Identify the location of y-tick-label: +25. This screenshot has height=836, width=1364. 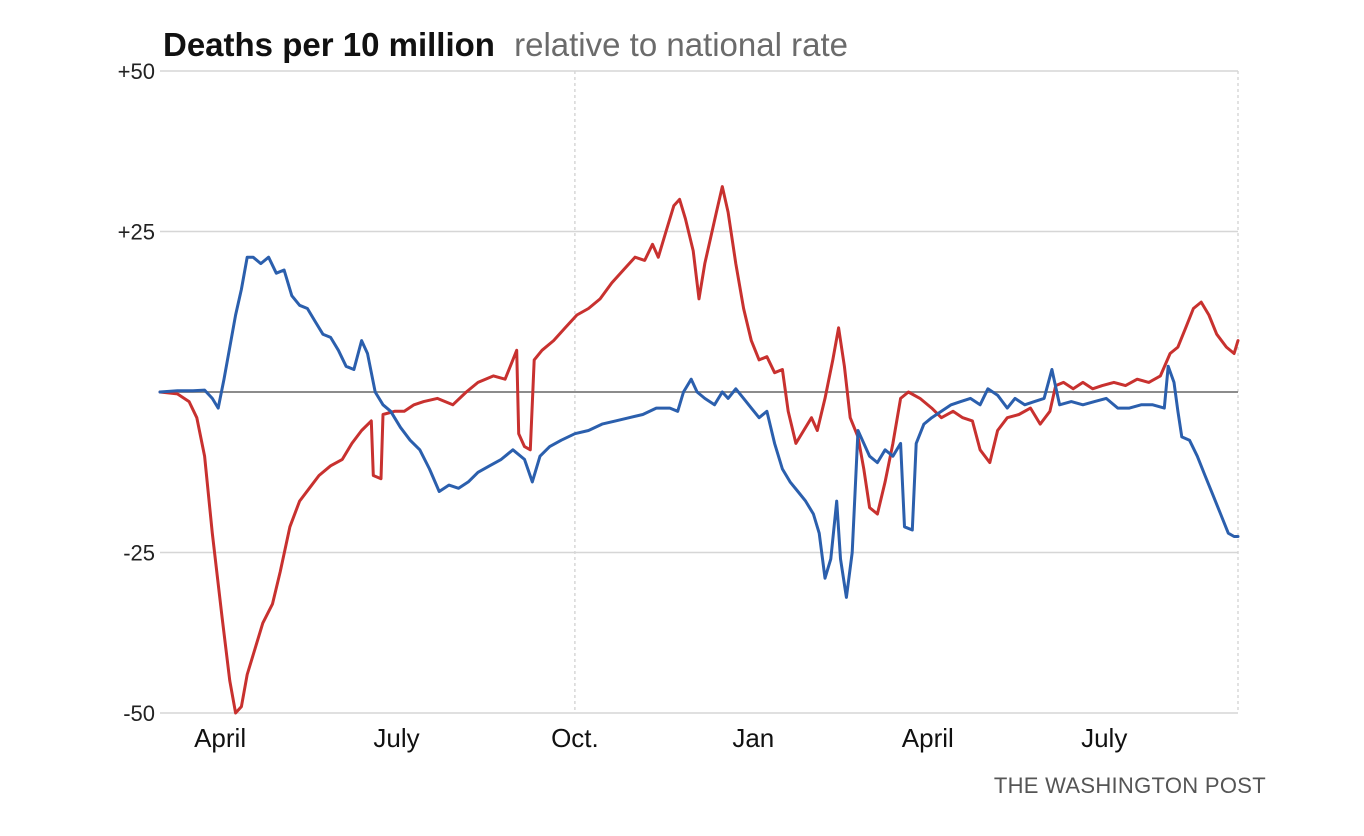
(136, 232).